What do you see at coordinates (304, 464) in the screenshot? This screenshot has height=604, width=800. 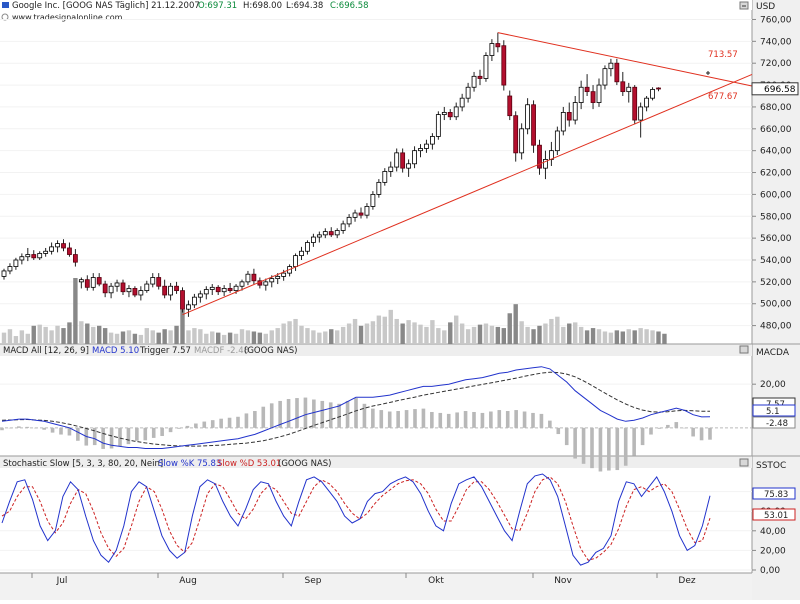 I see `stoch-symbol: (GOOG NAS)` at bounding box center [304, 464].